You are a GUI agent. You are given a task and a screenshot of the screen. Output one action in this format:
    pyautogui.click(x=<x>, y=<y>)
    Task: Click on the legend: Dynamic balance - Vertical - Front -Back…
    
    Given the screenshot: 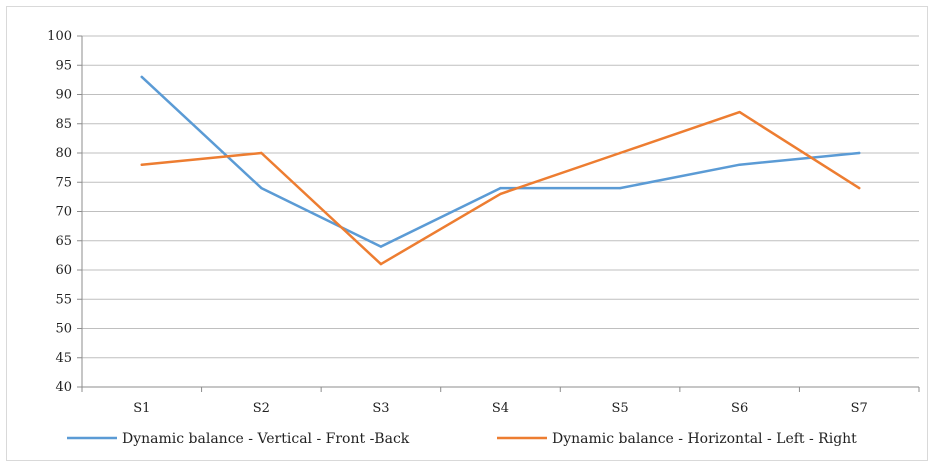 What is the action you would take?
    pyautogui.click(x=462, y=439)
    